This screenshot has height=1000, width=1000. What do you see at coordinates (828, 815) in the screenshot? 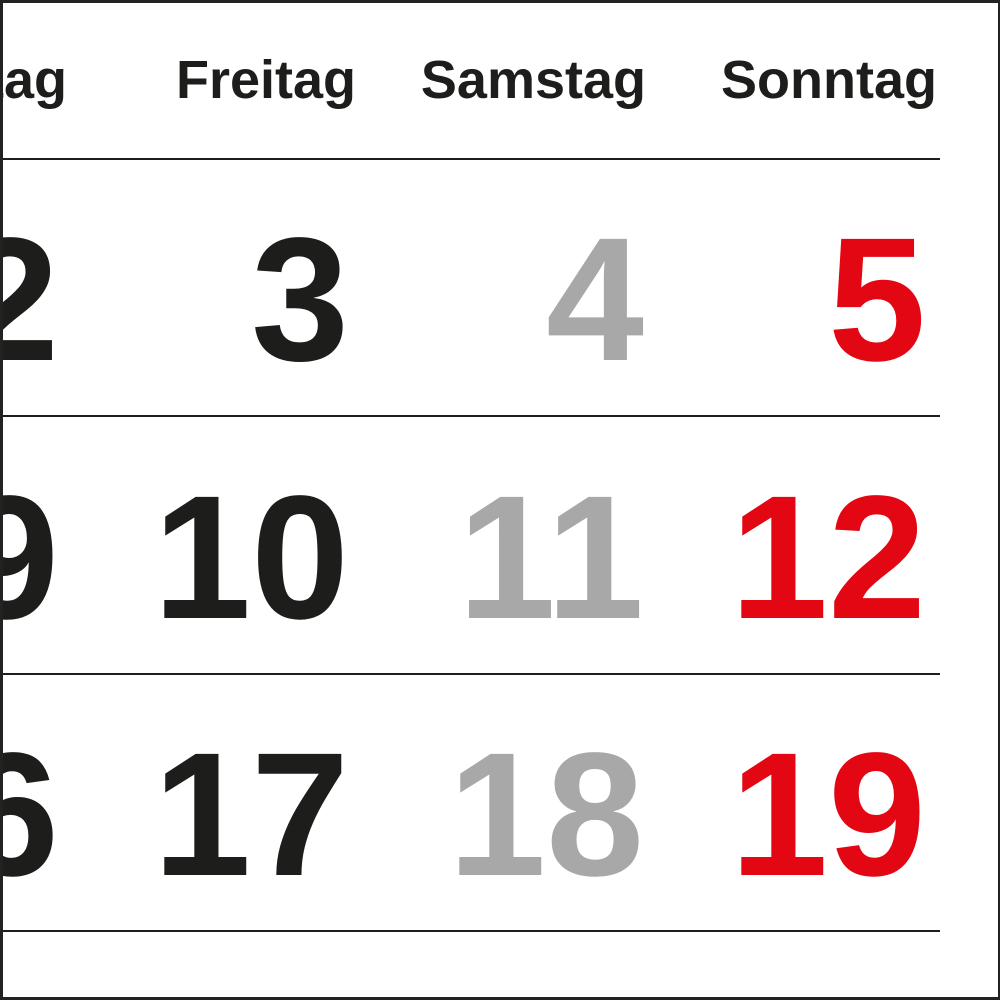
I see `day-number-sunday: 19` at bounding box center [828, 815].